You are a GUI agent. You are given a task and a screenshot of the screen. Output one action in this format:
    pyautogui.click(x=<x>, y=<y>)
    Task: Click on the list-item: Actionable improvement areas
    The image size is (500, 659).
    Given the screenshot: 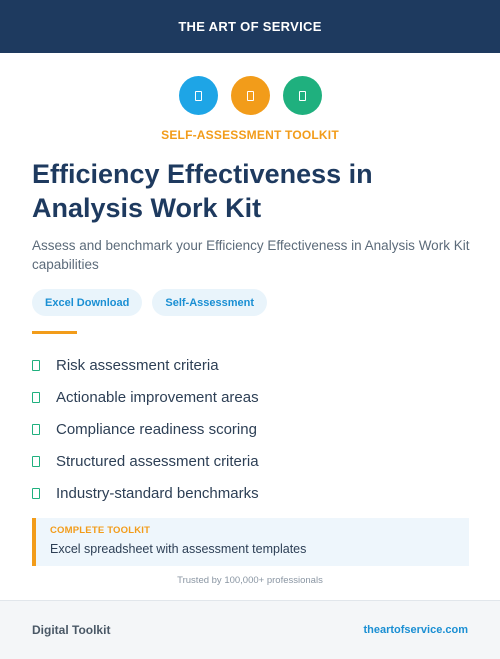 What is the action you would take?
    pyautogui.click(x=252, y=397)
    